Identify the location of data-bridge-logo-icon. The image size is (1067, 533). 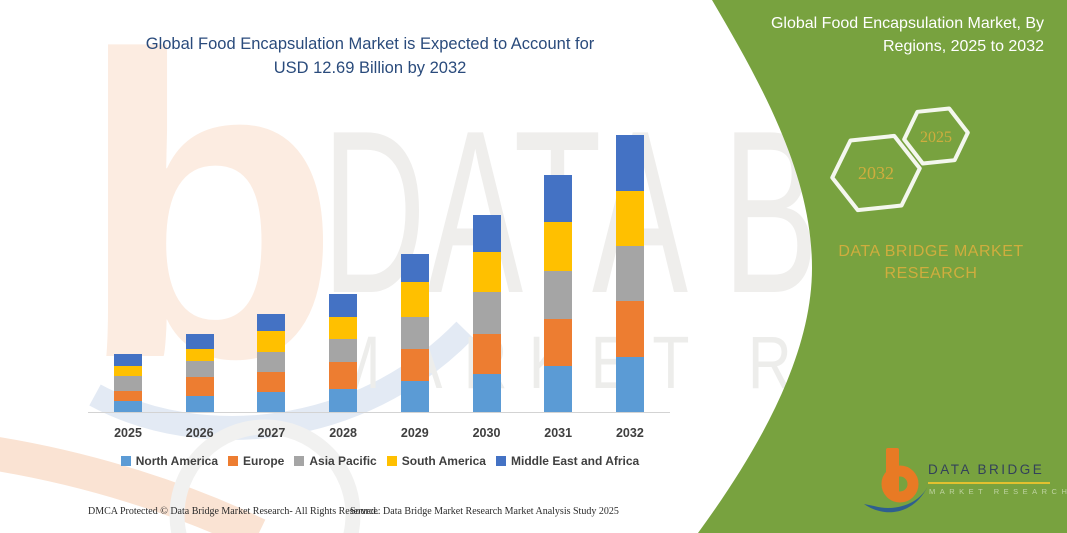
(896, 480).